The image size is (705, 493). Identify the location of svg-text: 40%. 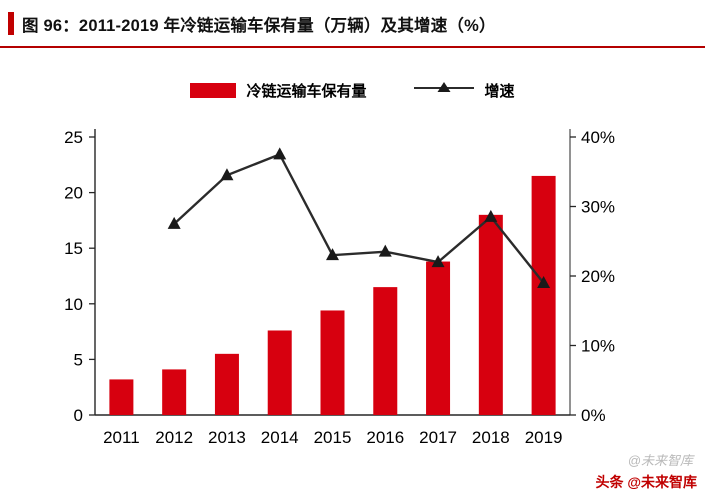
(598, 137).